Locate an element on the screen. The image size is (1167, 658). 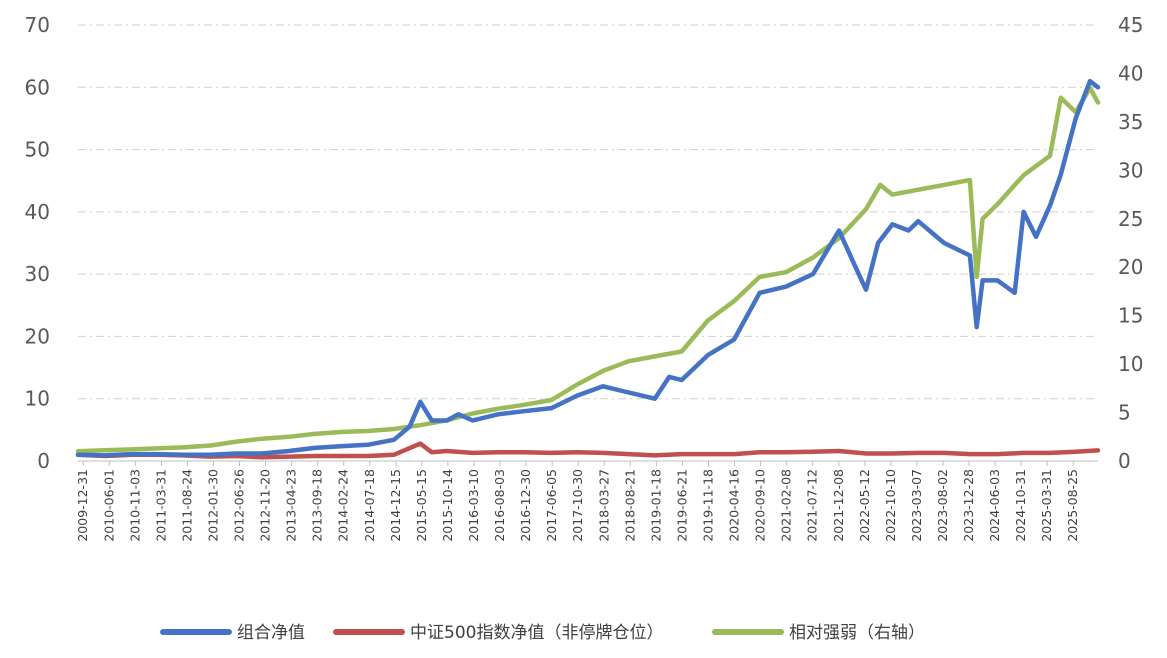
x-tick-label: 2010-11-03 is located at coordinates (134, 505).